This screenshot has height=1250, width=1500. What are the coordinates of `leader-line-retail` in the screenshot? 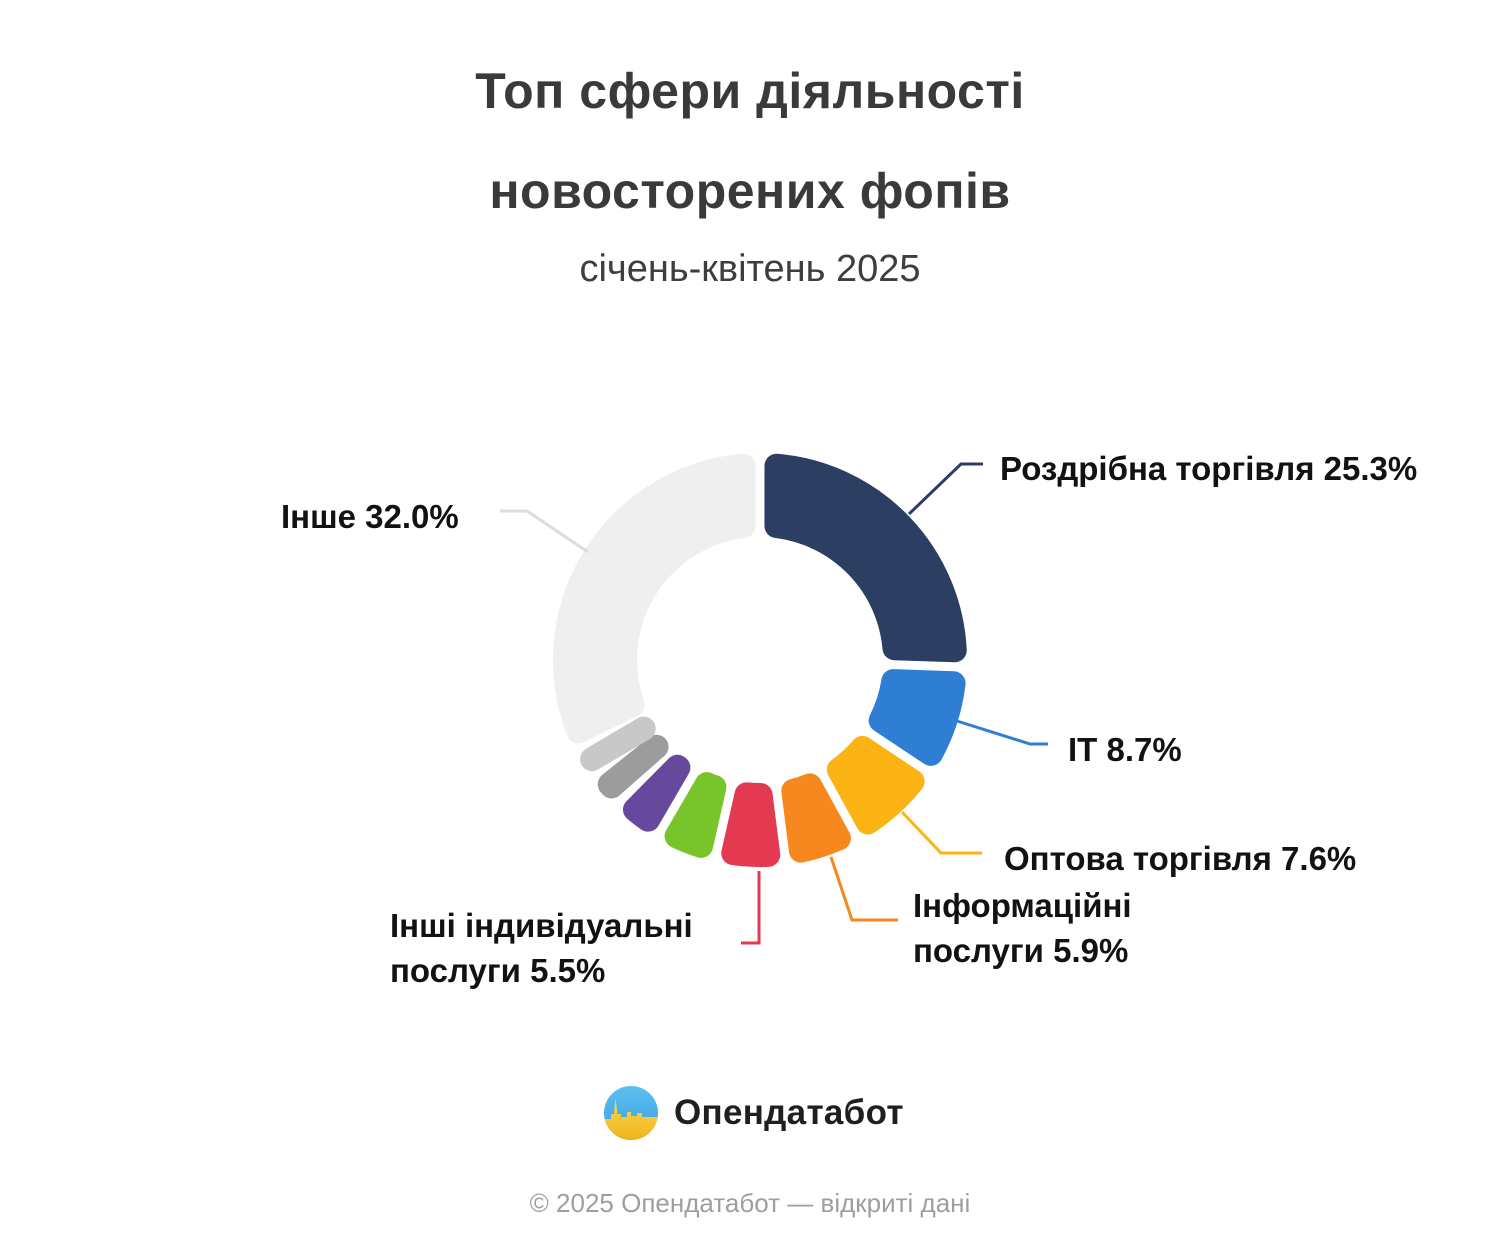 It's located at (945, 489).